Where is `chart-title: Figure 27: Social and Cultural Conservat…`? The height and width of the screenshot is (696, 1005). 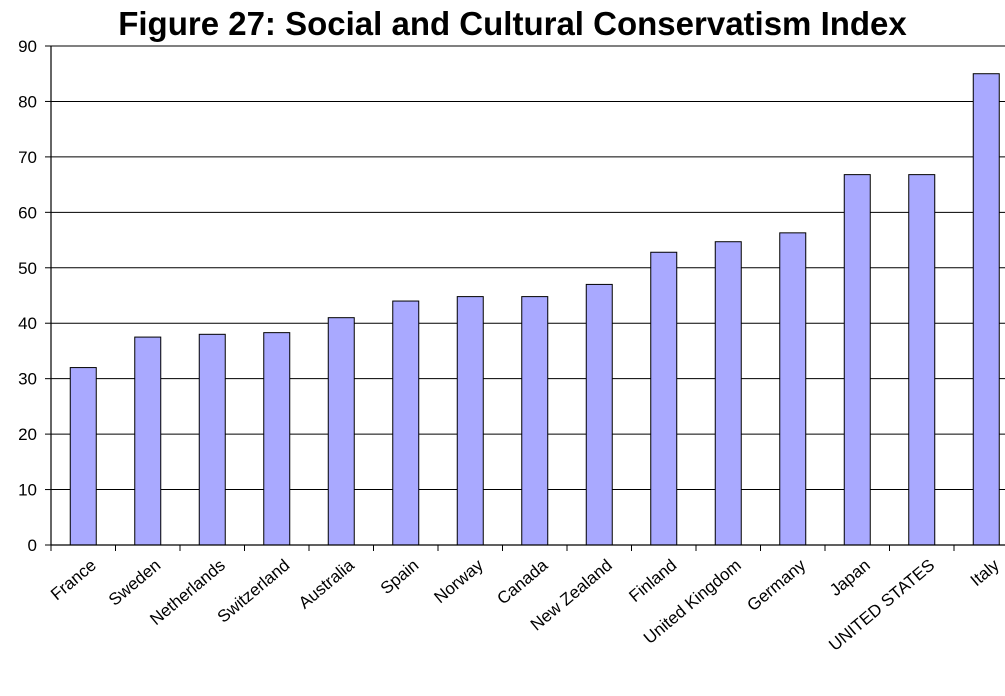
chart-title: Figure 27: Social and Cultural Conservat… is located at coordinates (512, 23).